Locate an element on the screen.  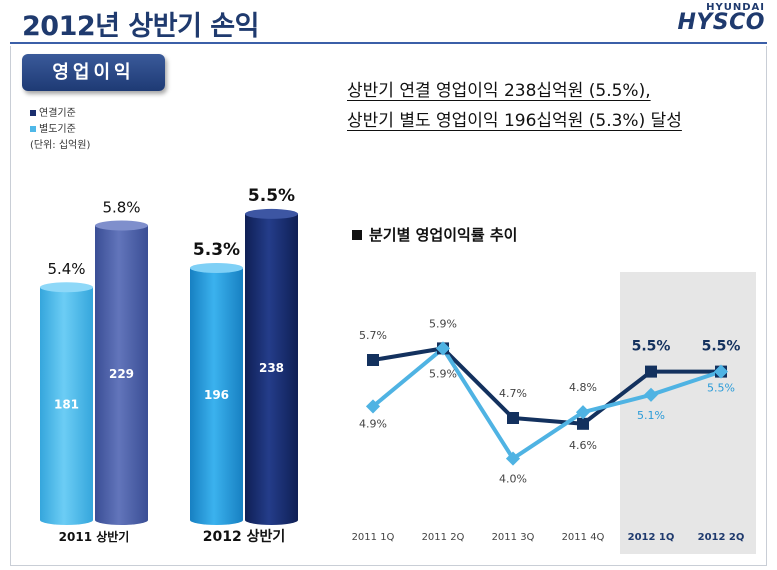
headline-line-1: 상반기 연결 영업이익 238십억원 (5.5%), is located at coordinates (499, 91).